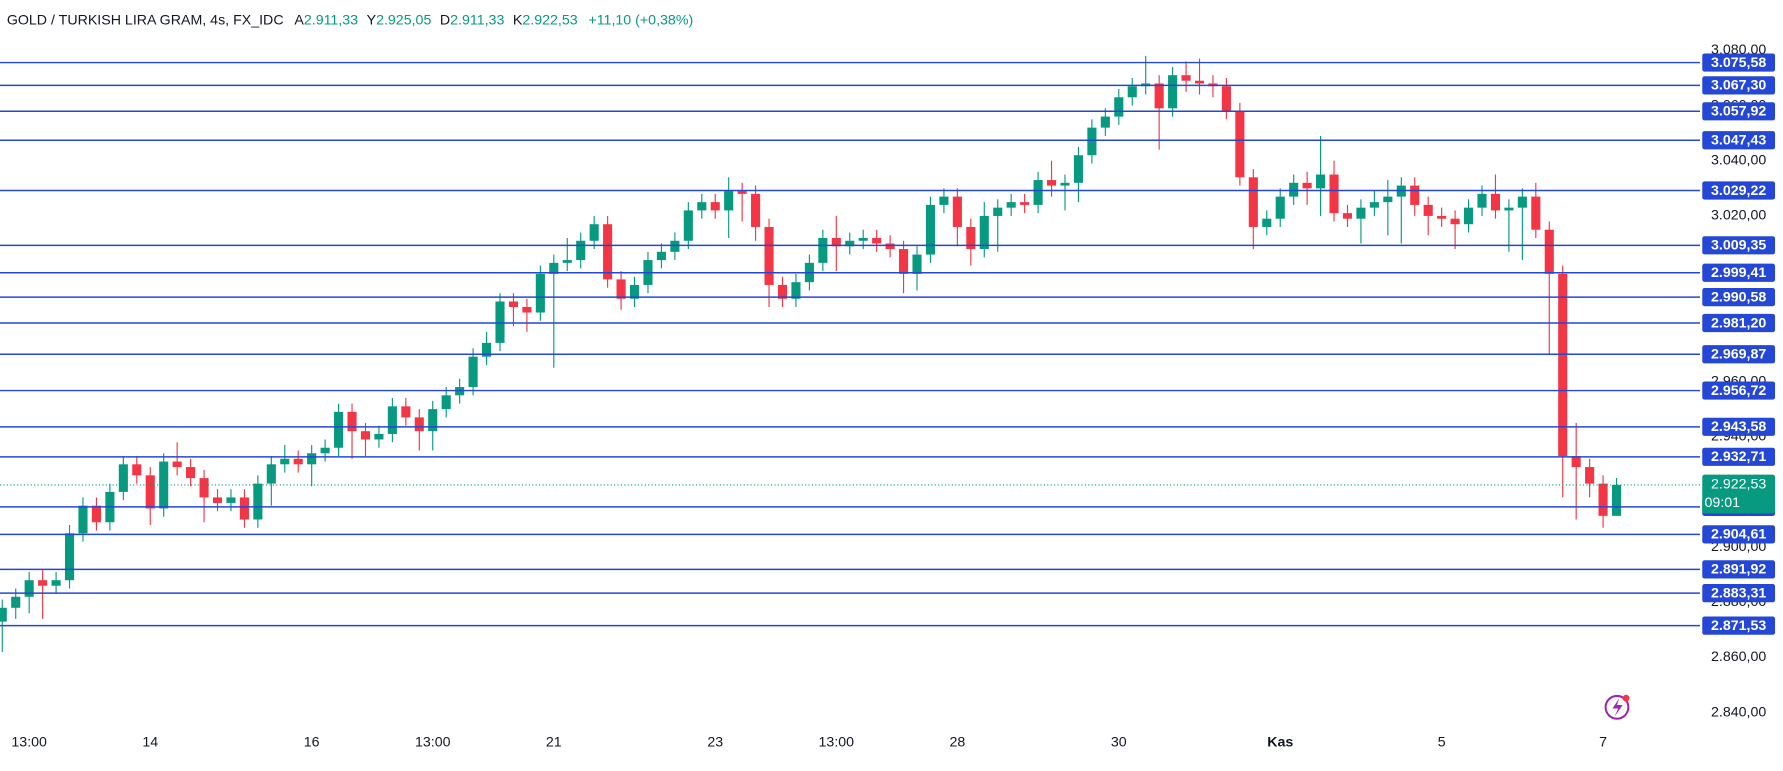 The width and height of the screenshot is (1783, 771). What do you see at coordinates (477, 20) in the screenshot?
I see `field-value: 2.911,33` at bounding box center [477, 20].